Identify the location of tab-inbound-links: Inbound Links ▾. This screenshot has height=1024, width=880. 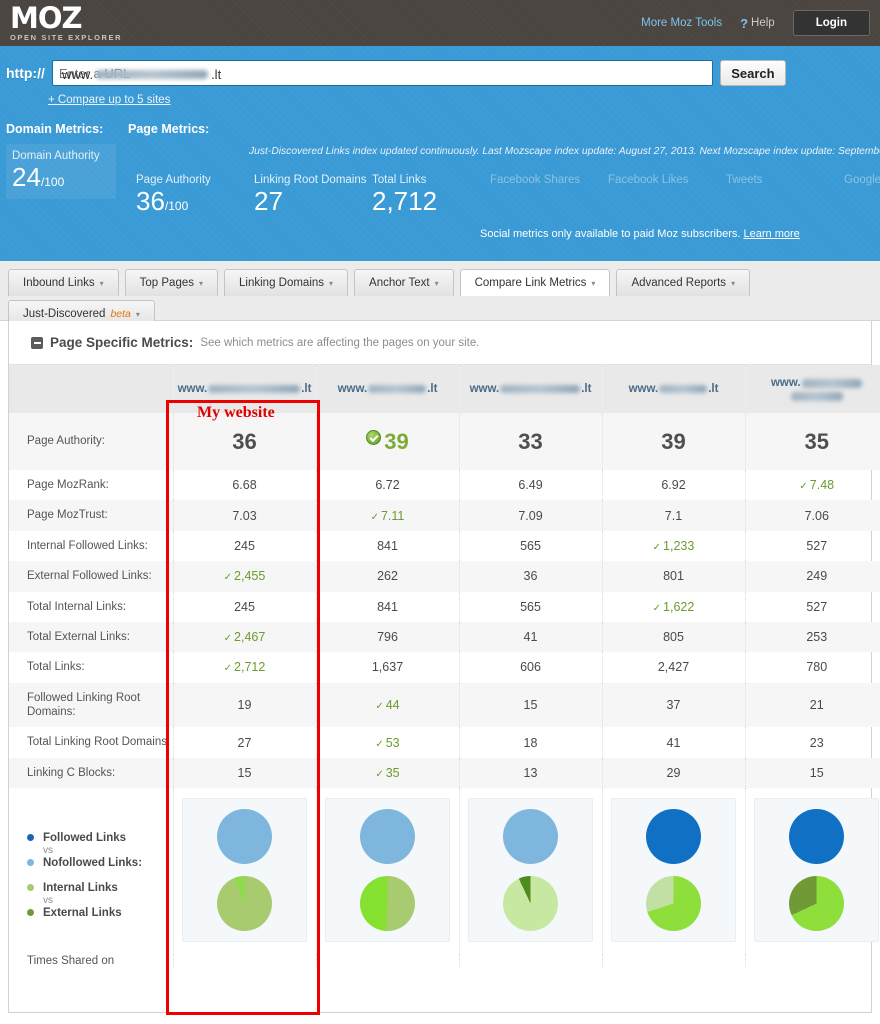
(63, 282).